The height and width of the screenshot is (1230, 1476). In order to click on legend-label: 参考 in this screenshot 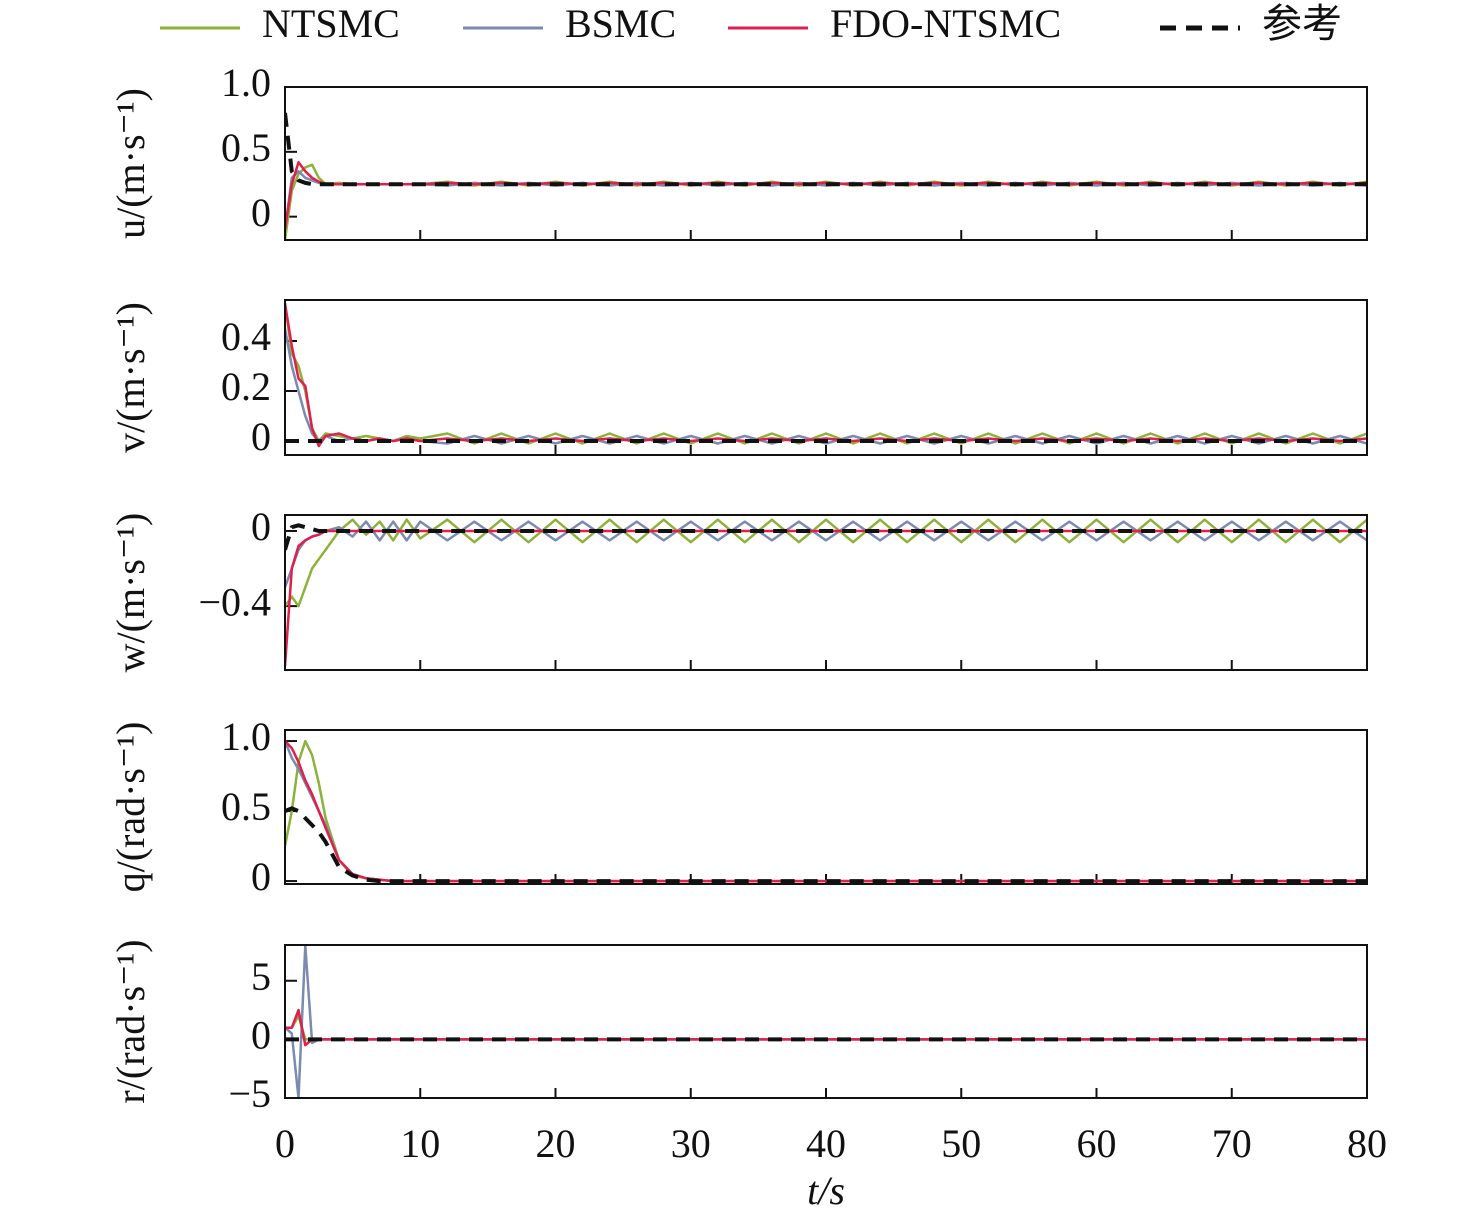, I will do `click(1302, 23)`.